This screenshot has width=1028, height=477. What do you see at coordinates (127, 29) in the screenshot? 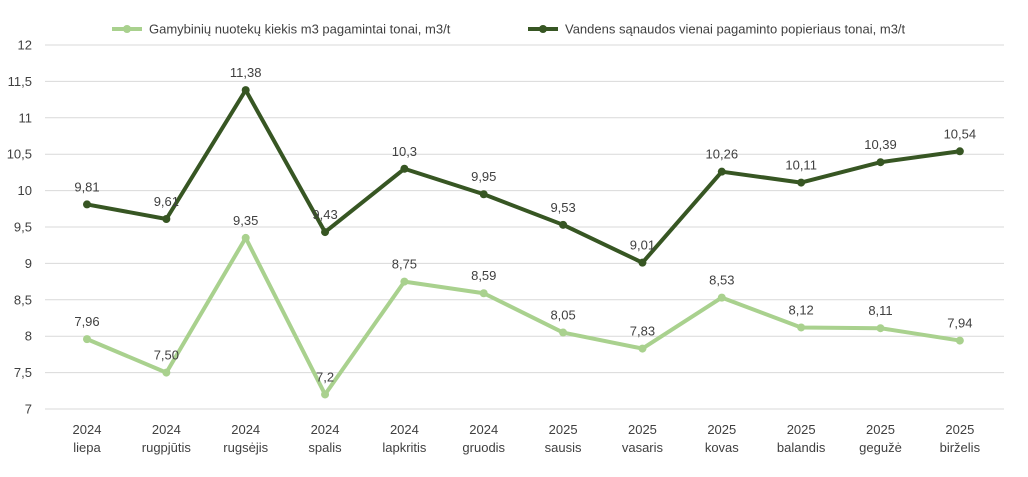
I see `legend-swatch-marker` at bounding box center [127, 29].